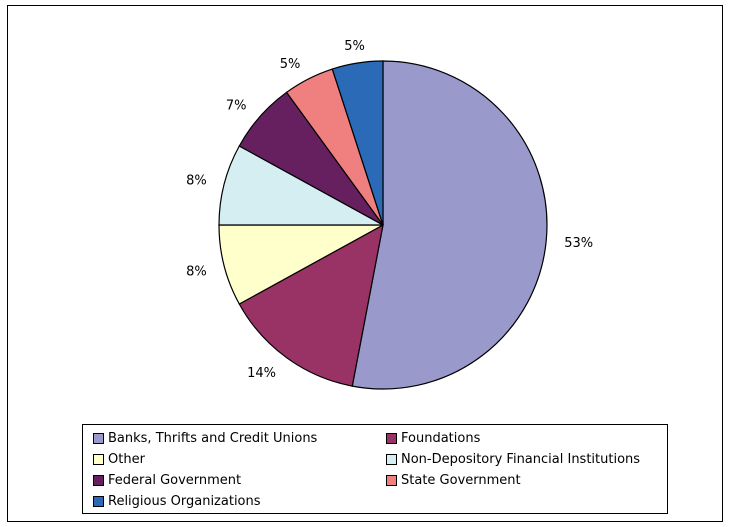  Describe the element at coordinates (354, 46) in the screenshot. I see `pie-label-religious: 5%` at that location.